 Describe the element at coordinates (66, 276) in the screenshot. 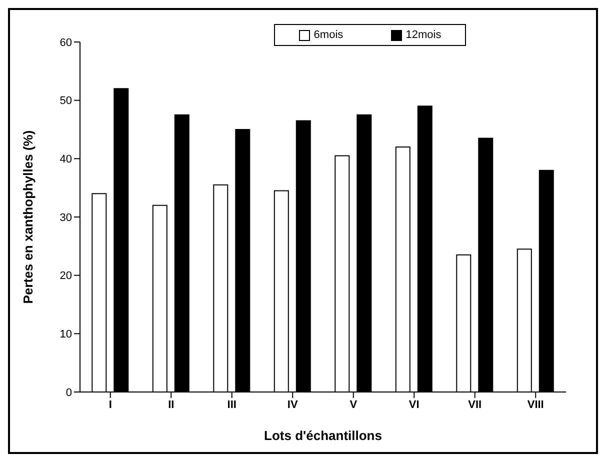

I see `y-tick-label: 20` at that location.